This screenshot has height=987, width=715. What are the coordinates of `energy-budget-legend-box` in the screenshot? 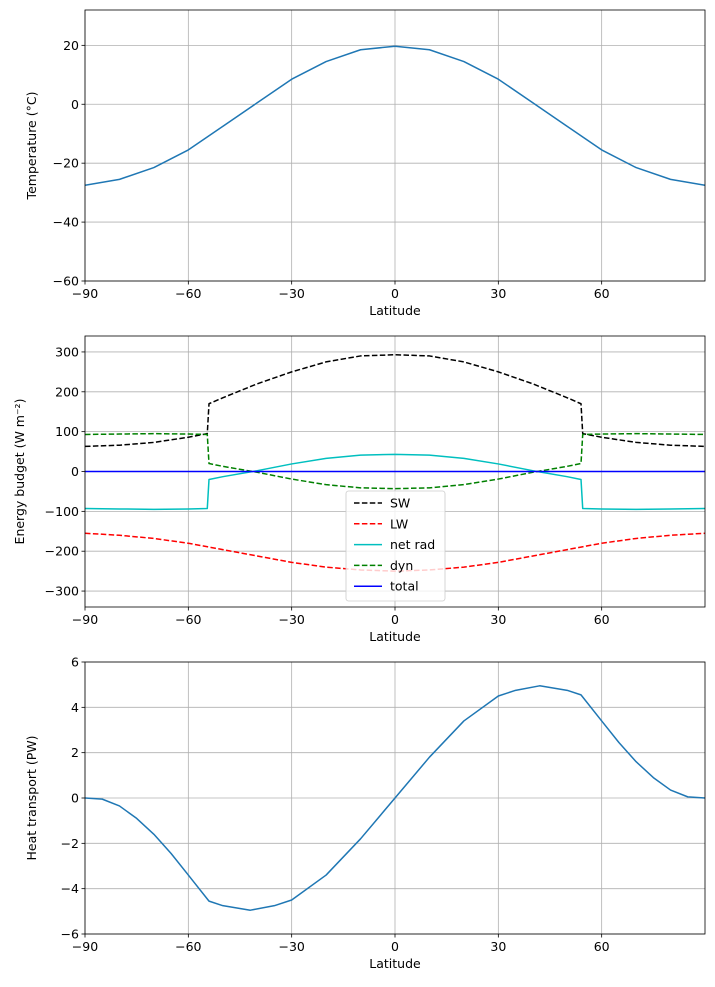 It's located at (395, 546).